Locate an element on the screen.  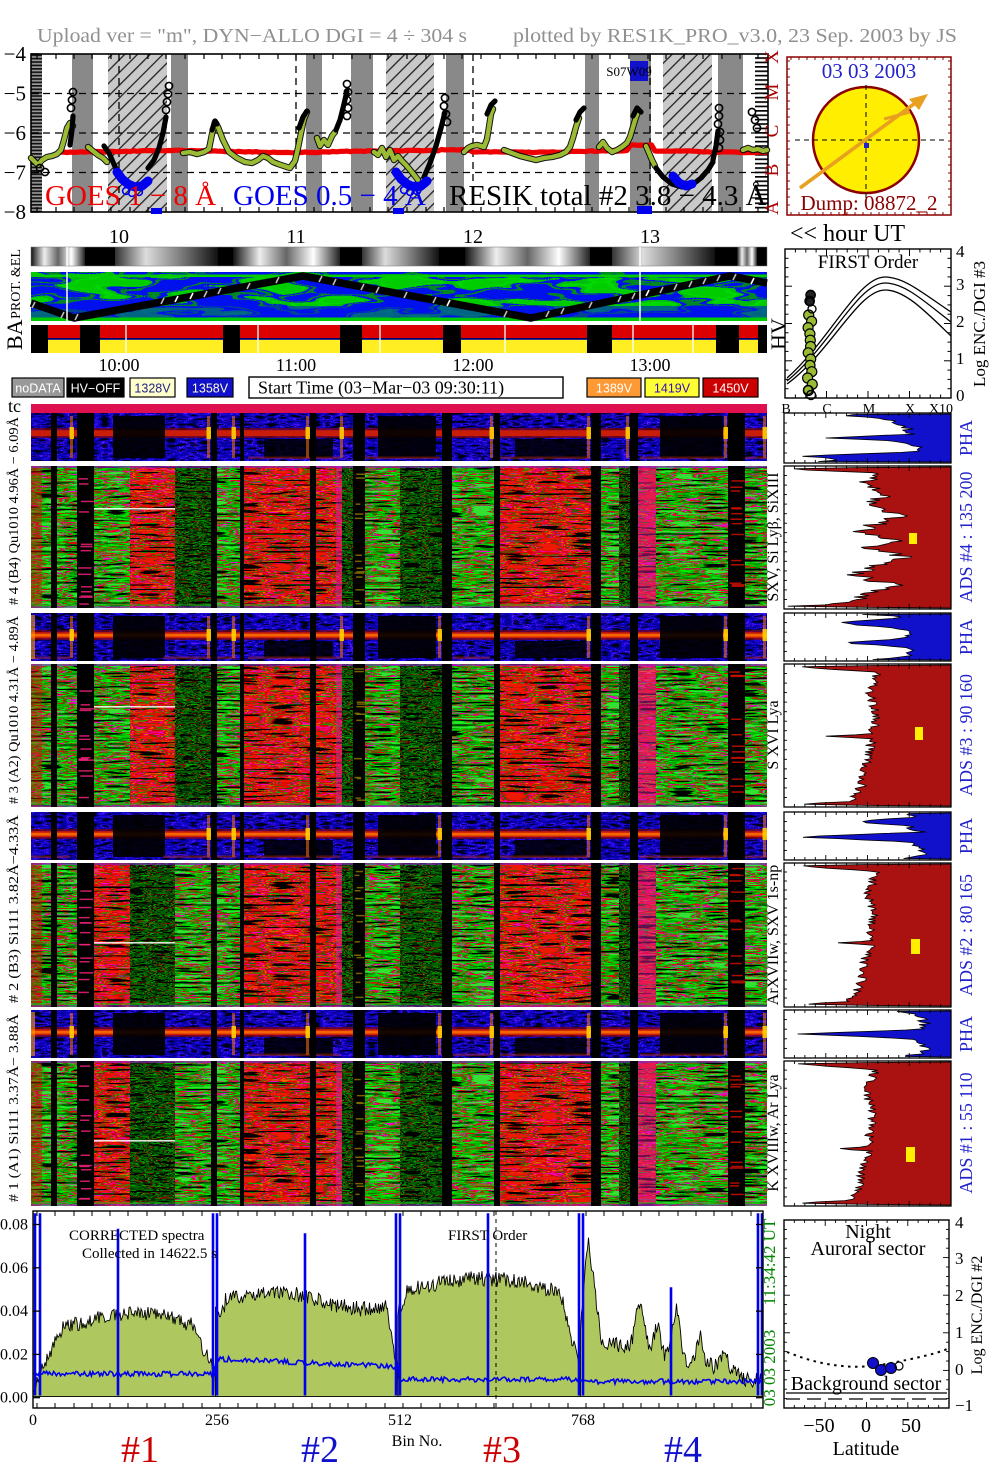
svg-text: 768 is located at coordinates (583, 1420).